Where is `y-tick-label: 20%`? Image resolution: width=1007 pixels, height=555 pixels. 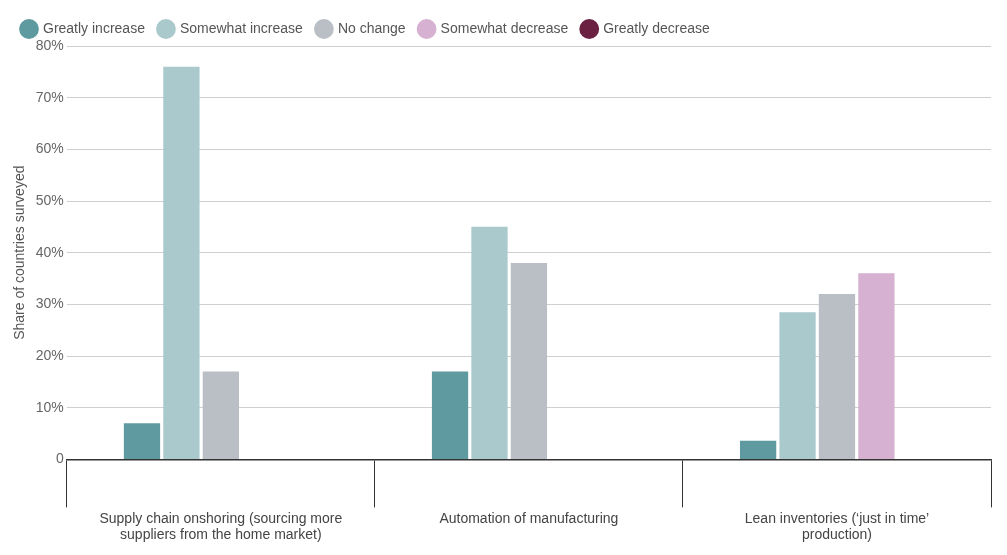
y-tick-label: 20% is located at coordinates (49, 354).